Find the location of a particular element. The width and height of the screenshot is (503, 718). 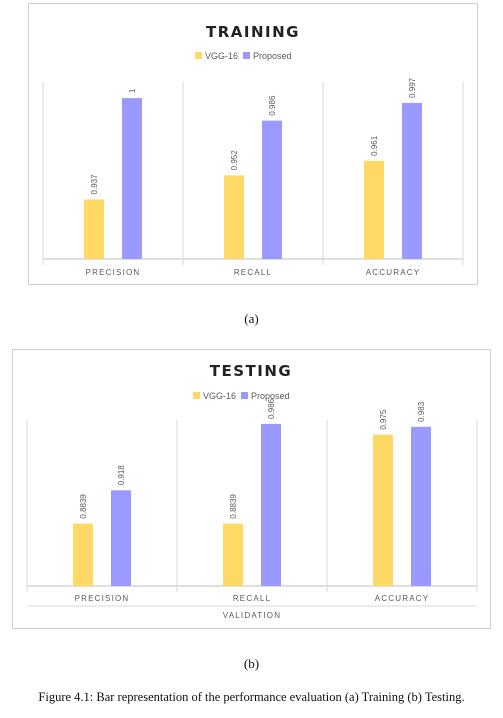

subcaption-b: (b) is located at coordinates (251, 663).